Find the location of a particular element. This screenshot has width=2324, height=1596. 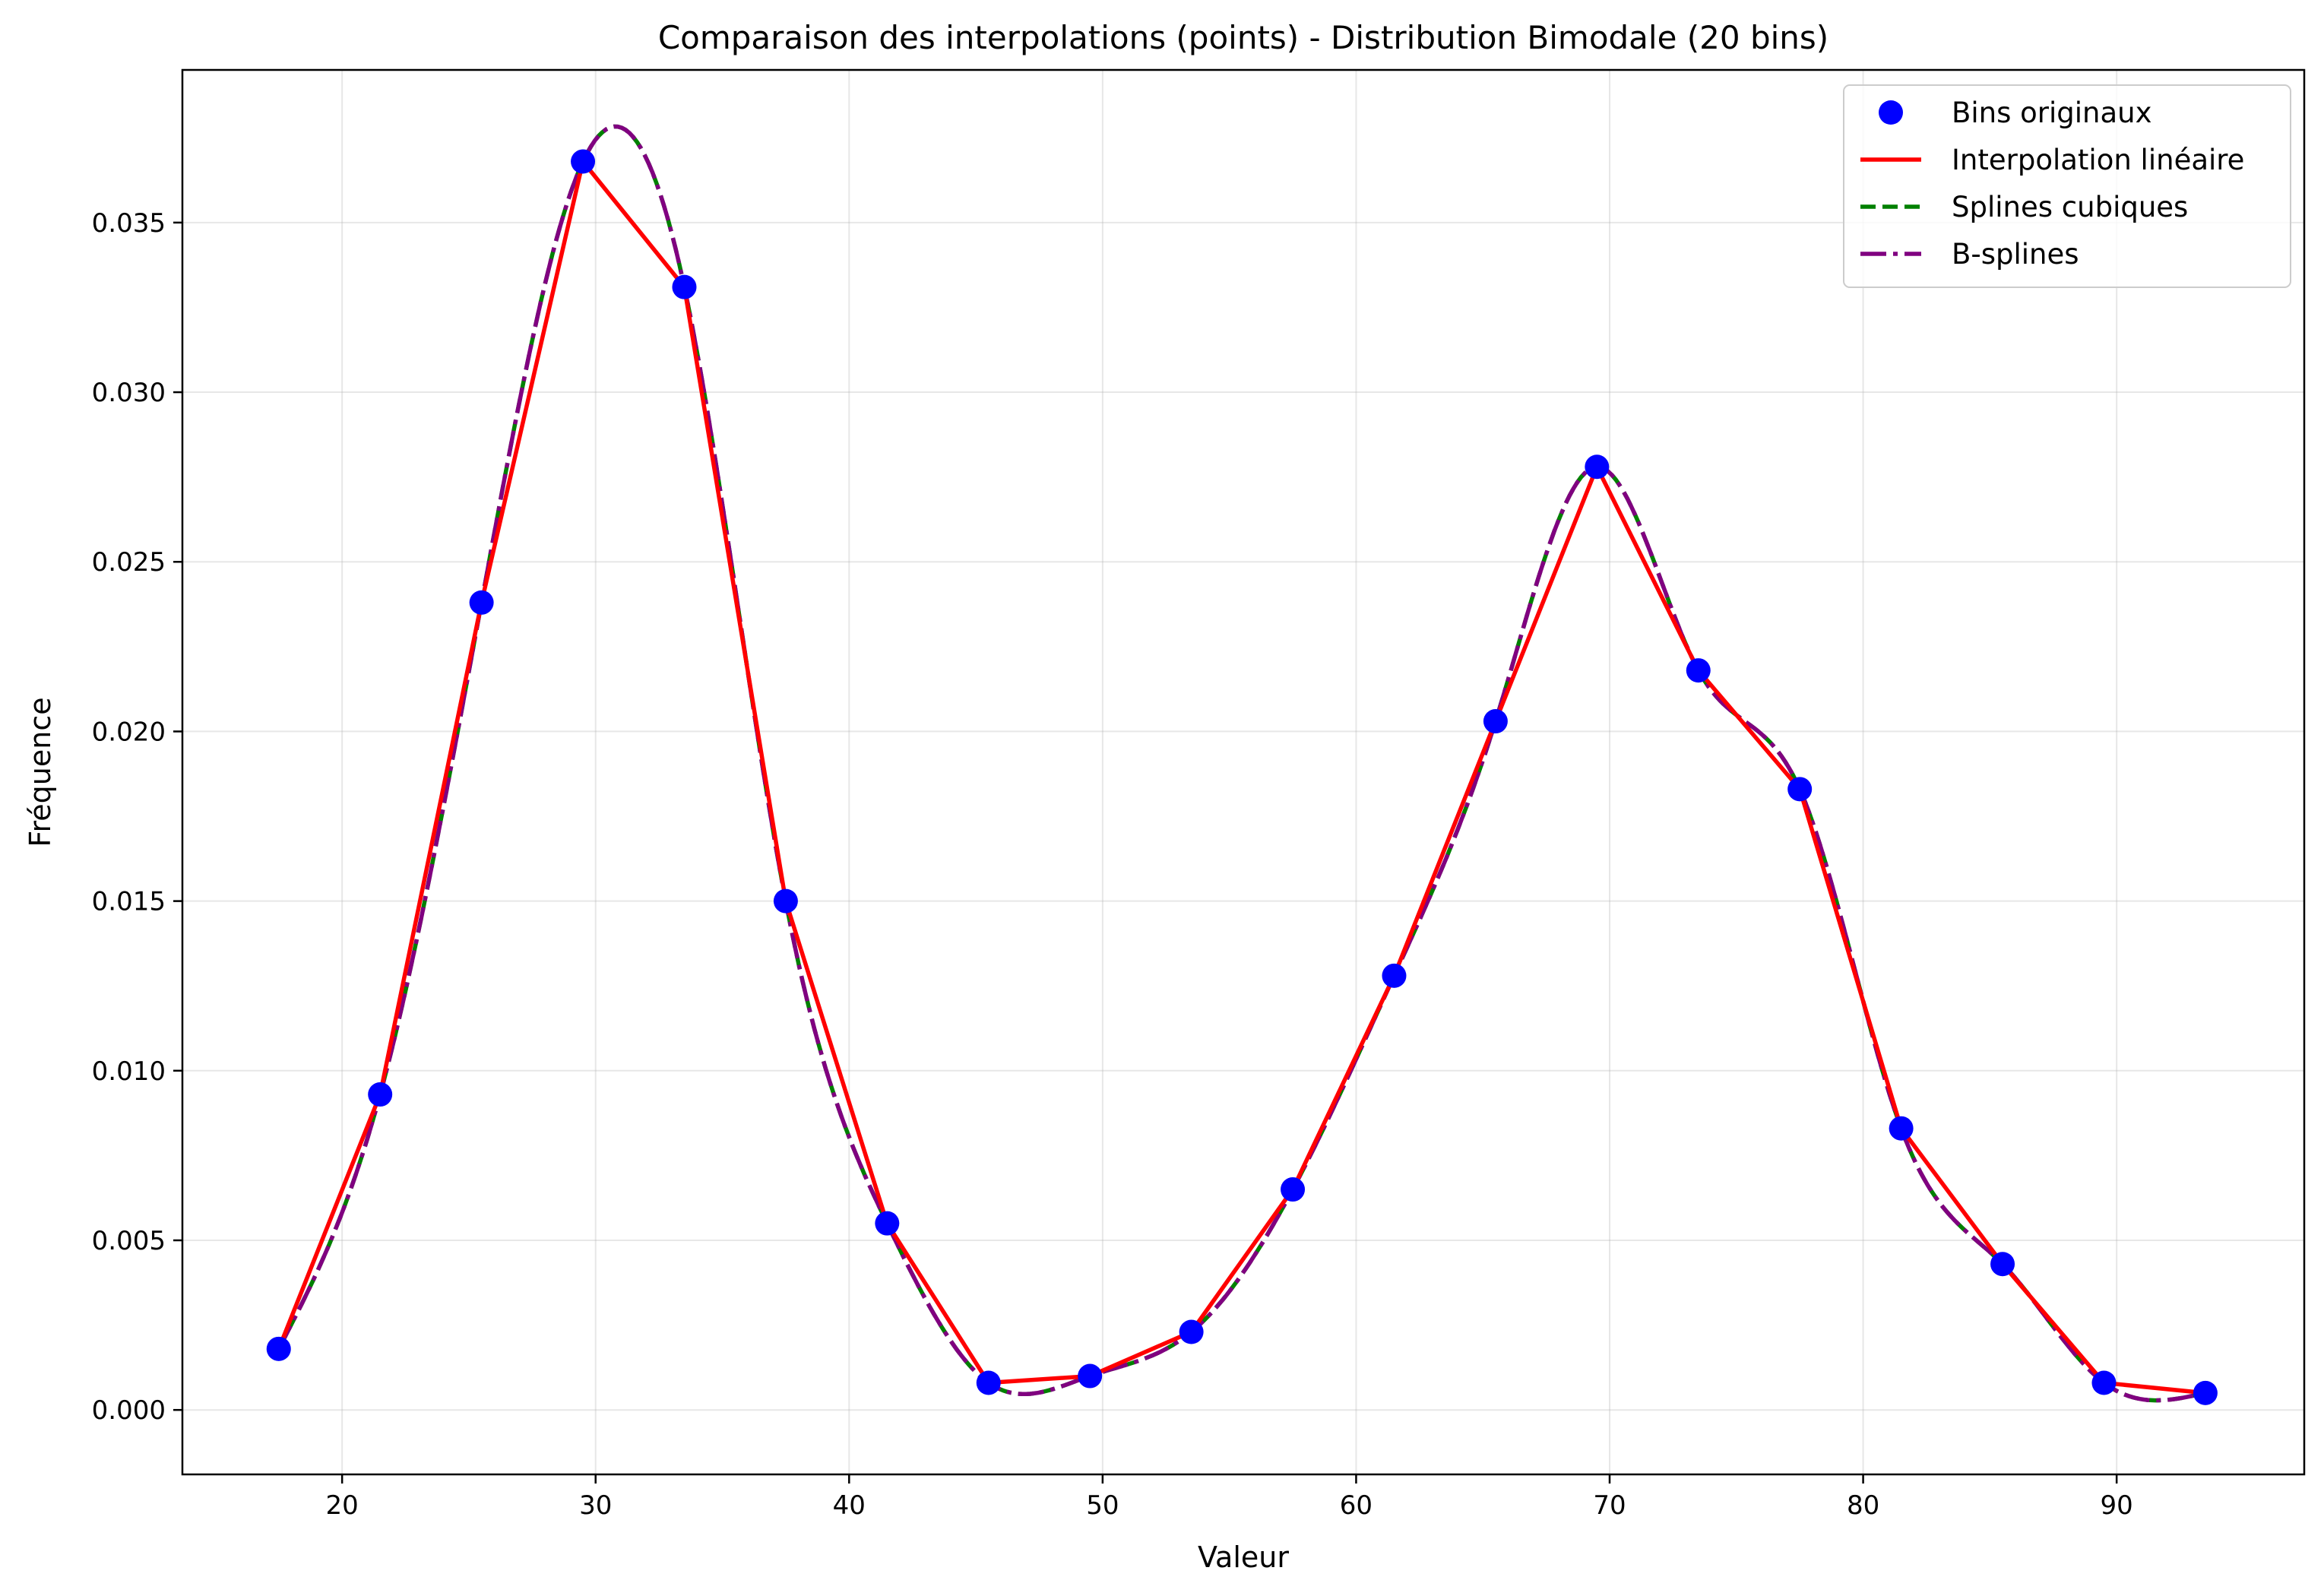

legend-box is located at coordinates (2067, 186).